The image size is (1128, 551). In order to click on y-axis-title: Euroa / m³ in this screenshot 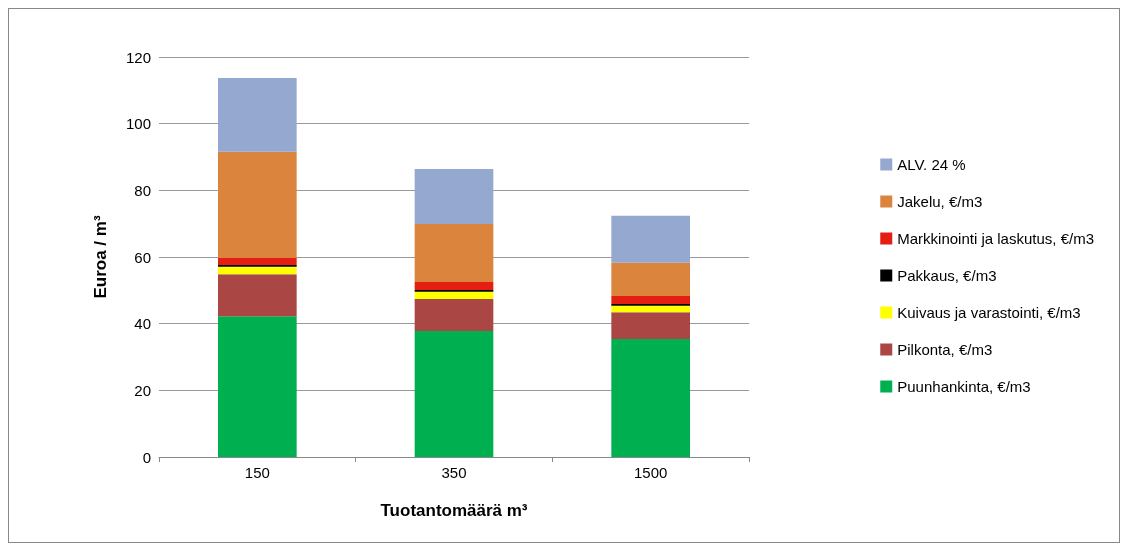, I will do `click(100, 257)`.